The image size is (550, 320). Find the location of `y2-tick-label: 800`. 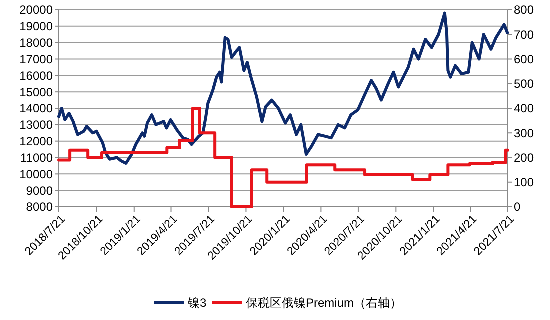

y2-tick-label: 800 is located at coordinates (524, 10).